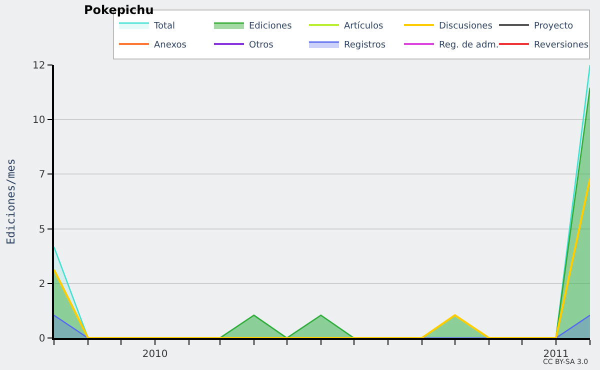  Describe the element at coordinates (556, 354) in the screenshot. I see `x-tick-label: 2011` at that location.